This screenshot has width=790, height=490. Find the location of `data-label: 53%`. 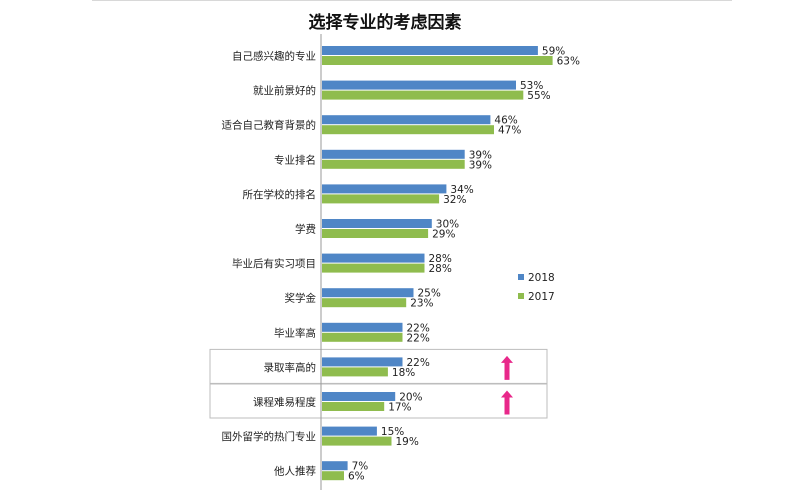

data-label: 53% is located at coordinates (531, 86).